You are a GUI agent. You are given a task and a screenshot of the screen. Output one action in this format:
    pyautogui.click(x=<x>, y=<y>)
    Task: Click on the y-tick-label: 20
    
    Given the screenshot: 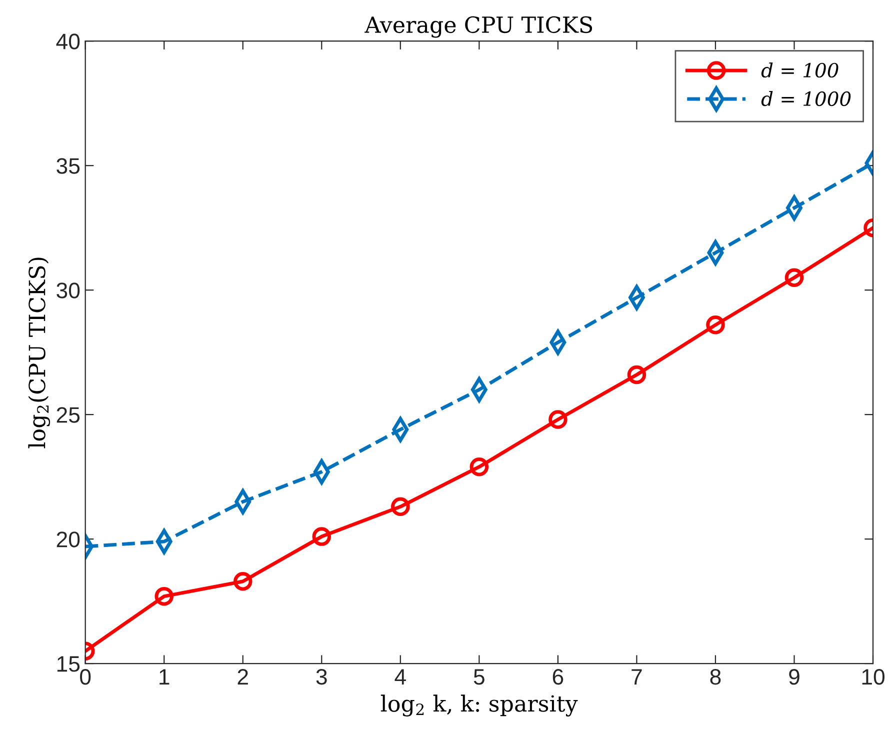 What is the action you would take?
    pyautogui.click(x=68, y=540)
    